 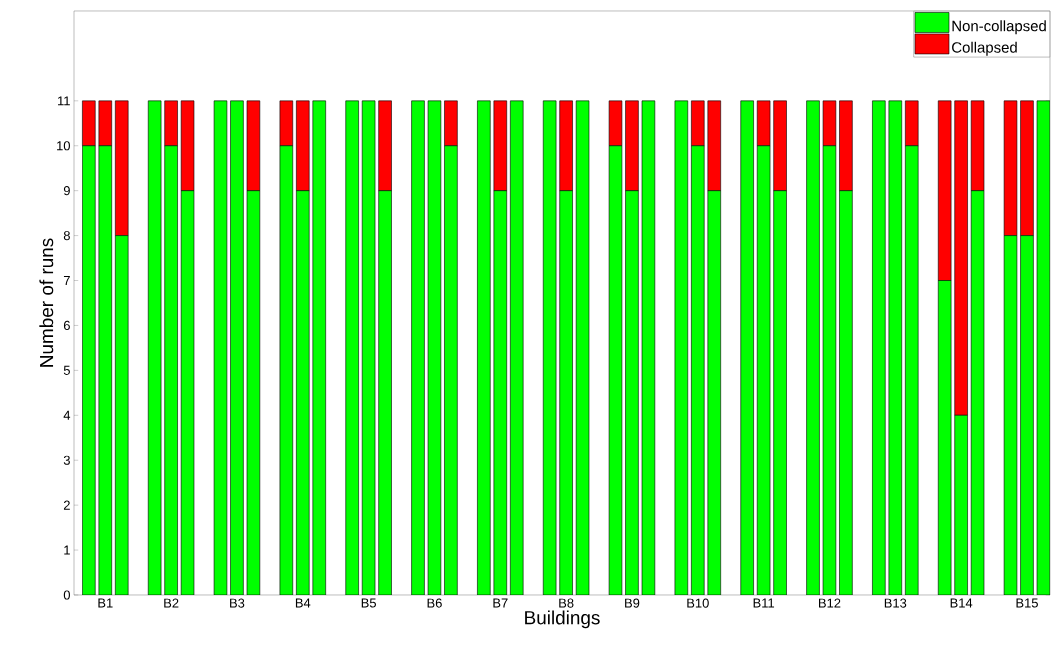 What do you see at coordinates (67, 415) in the screenshot?
I see `y-tick-label: 4` at bounding box center [67, 415].